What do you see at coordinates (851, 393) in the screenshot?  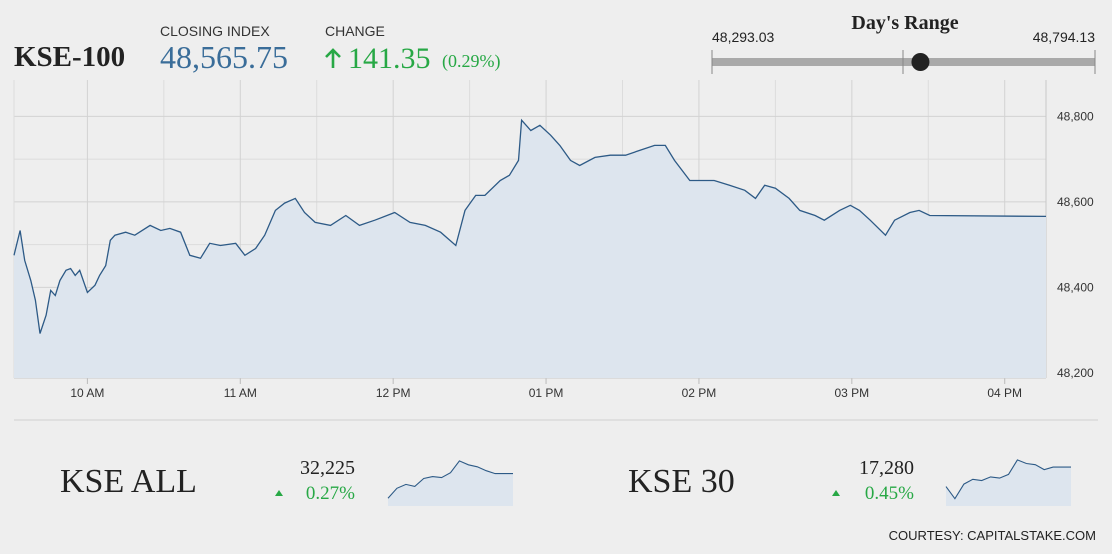 I see `x-tick-label: 03 PM` at bounding box center [851, 393].